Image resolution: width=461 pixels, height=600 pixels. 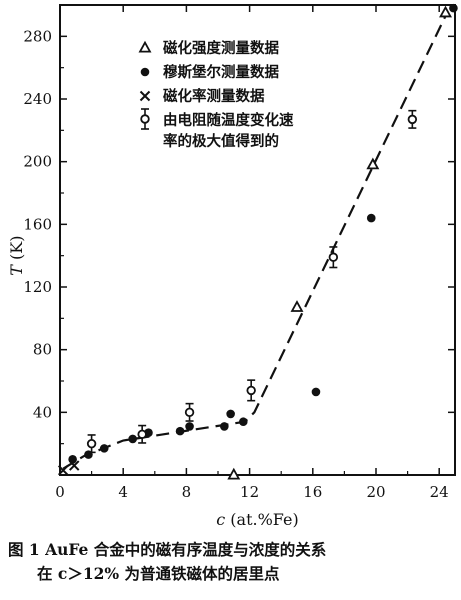 I want to click on legend-label-3: 磁化率测量数据, so click(x=214, y=96).